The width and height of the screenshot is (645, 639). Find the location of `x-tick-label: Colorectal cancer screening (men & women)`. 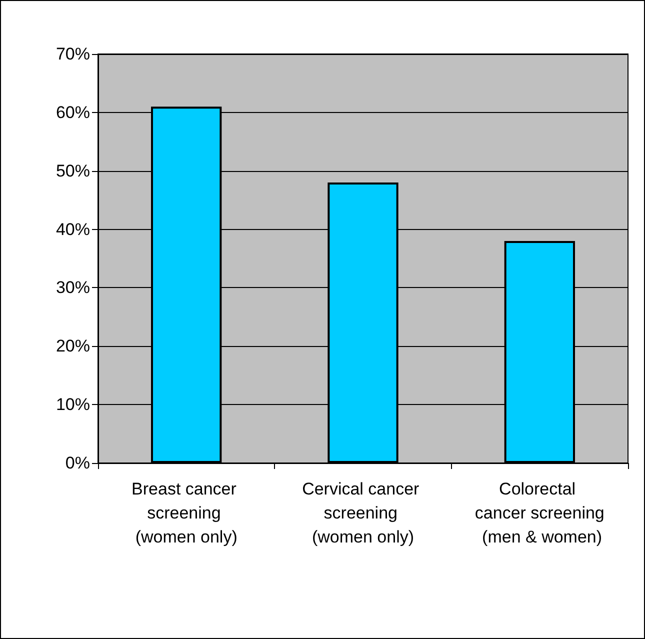

x-tick-label: Colorectal cancer screening (men & women) is located at coordinates (539, 513).